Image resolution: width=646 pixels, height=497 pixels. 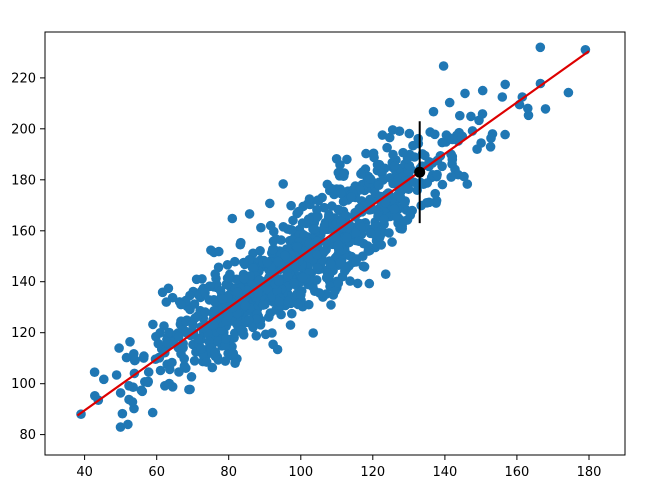 What do you see at coordinates (23, 129) in the screenshot?
I see `y-tick-label: 200` at bounding box center [23, 129].